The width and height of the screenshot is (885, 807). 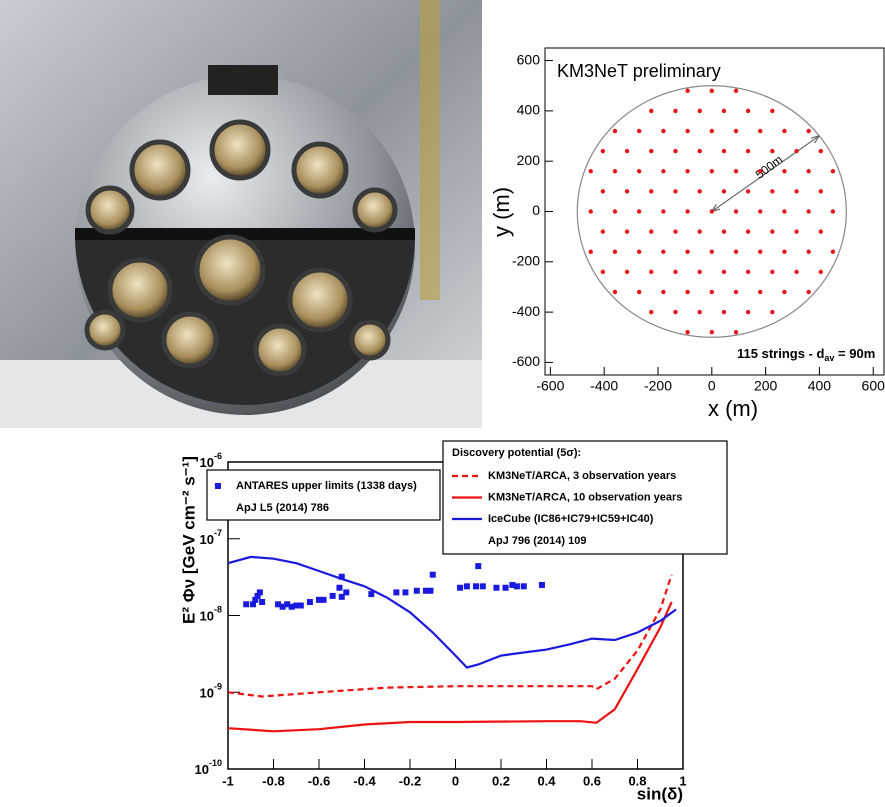 What do you see at coordinates (319, 780) in the screenshot?
I see `x-tick-label: -0.6` at bounding box center [319, 780].